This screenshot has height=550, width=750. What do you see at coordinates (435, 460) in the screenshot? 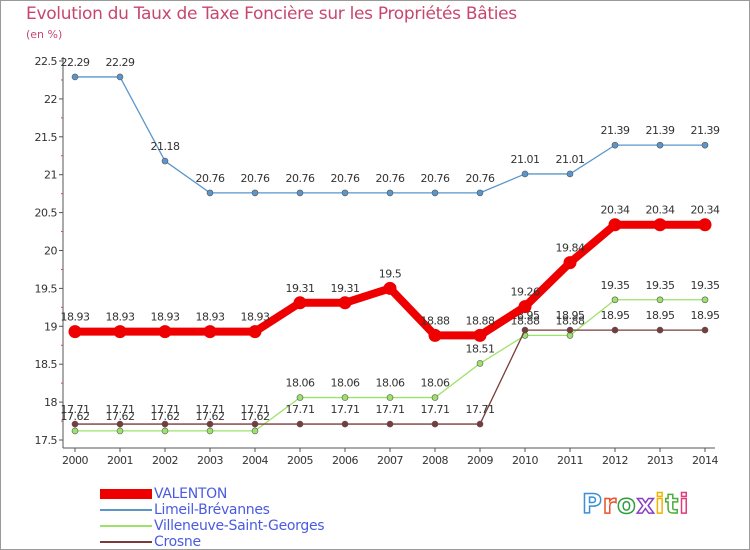
I see `x-tick-label: 2008` at bounding box center [435, 460].